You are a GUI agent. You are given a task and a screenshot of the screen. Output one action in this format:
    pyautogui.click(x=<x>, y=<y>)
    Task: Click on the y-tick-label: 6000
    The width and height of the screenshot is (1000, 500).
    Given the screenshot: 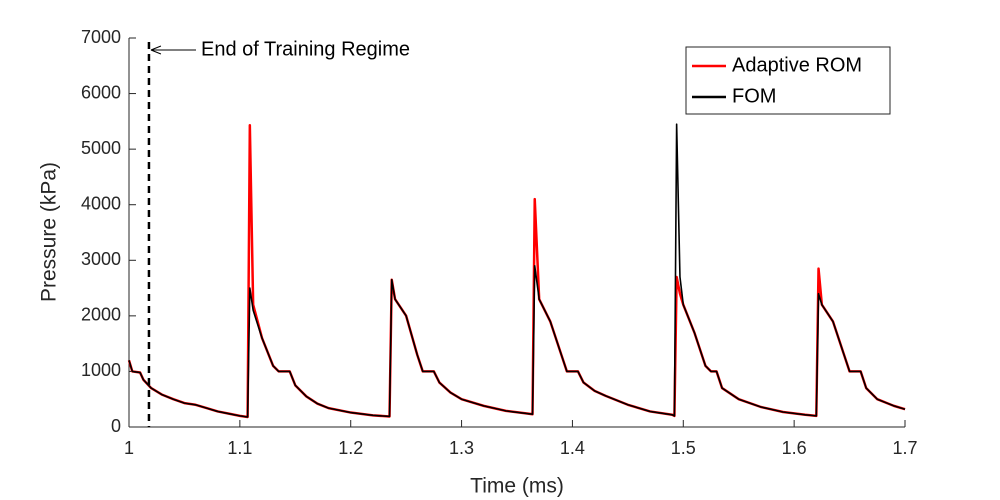 What is the action you would take?
    pyautogui.click(x=101, y=92)
    